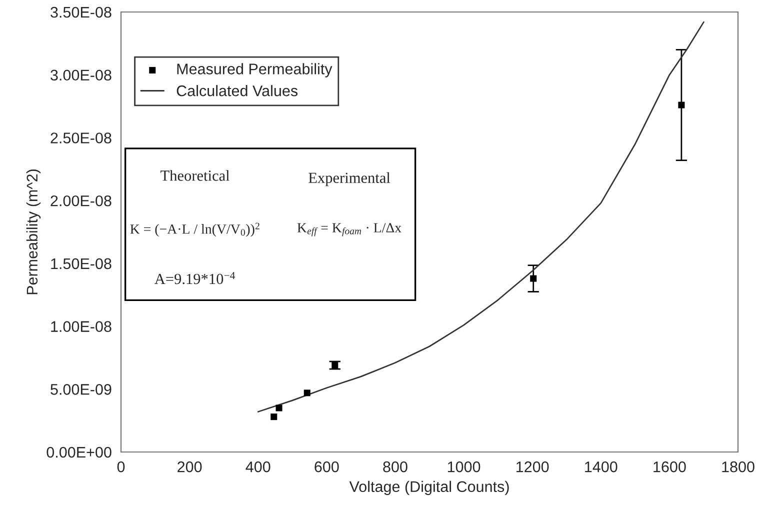  What do you see at coordinates (738, 466) in the screenshot?
I see `x-tick-label: 1800` at bounding box center [738, 466].